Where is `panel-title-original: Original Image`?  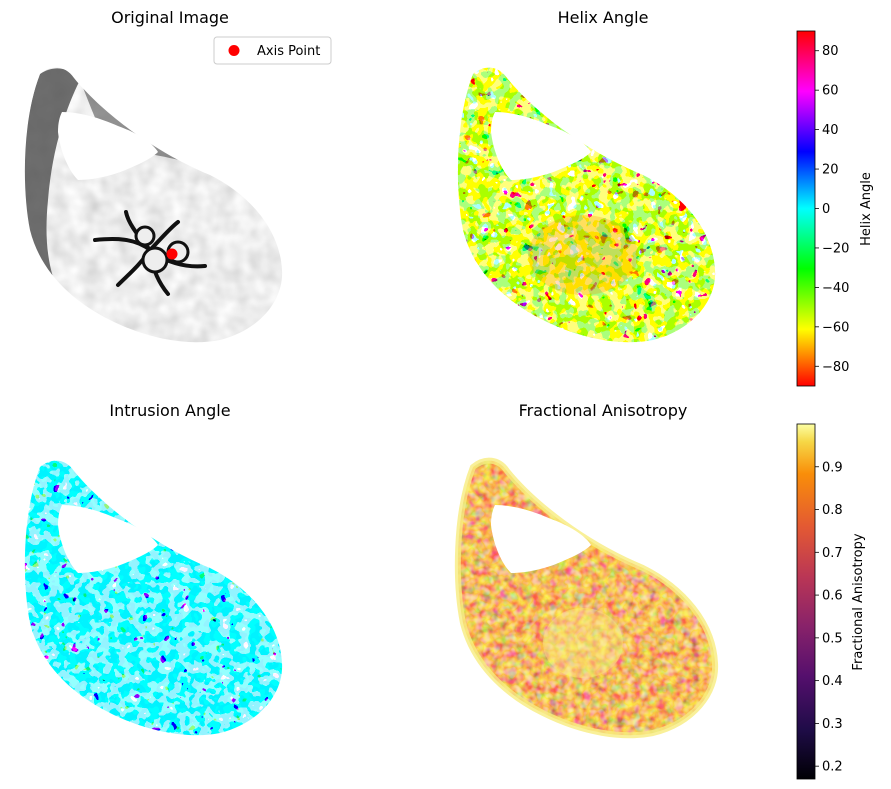 panel-title-original: Original Image is located at coordinates (170, 17).